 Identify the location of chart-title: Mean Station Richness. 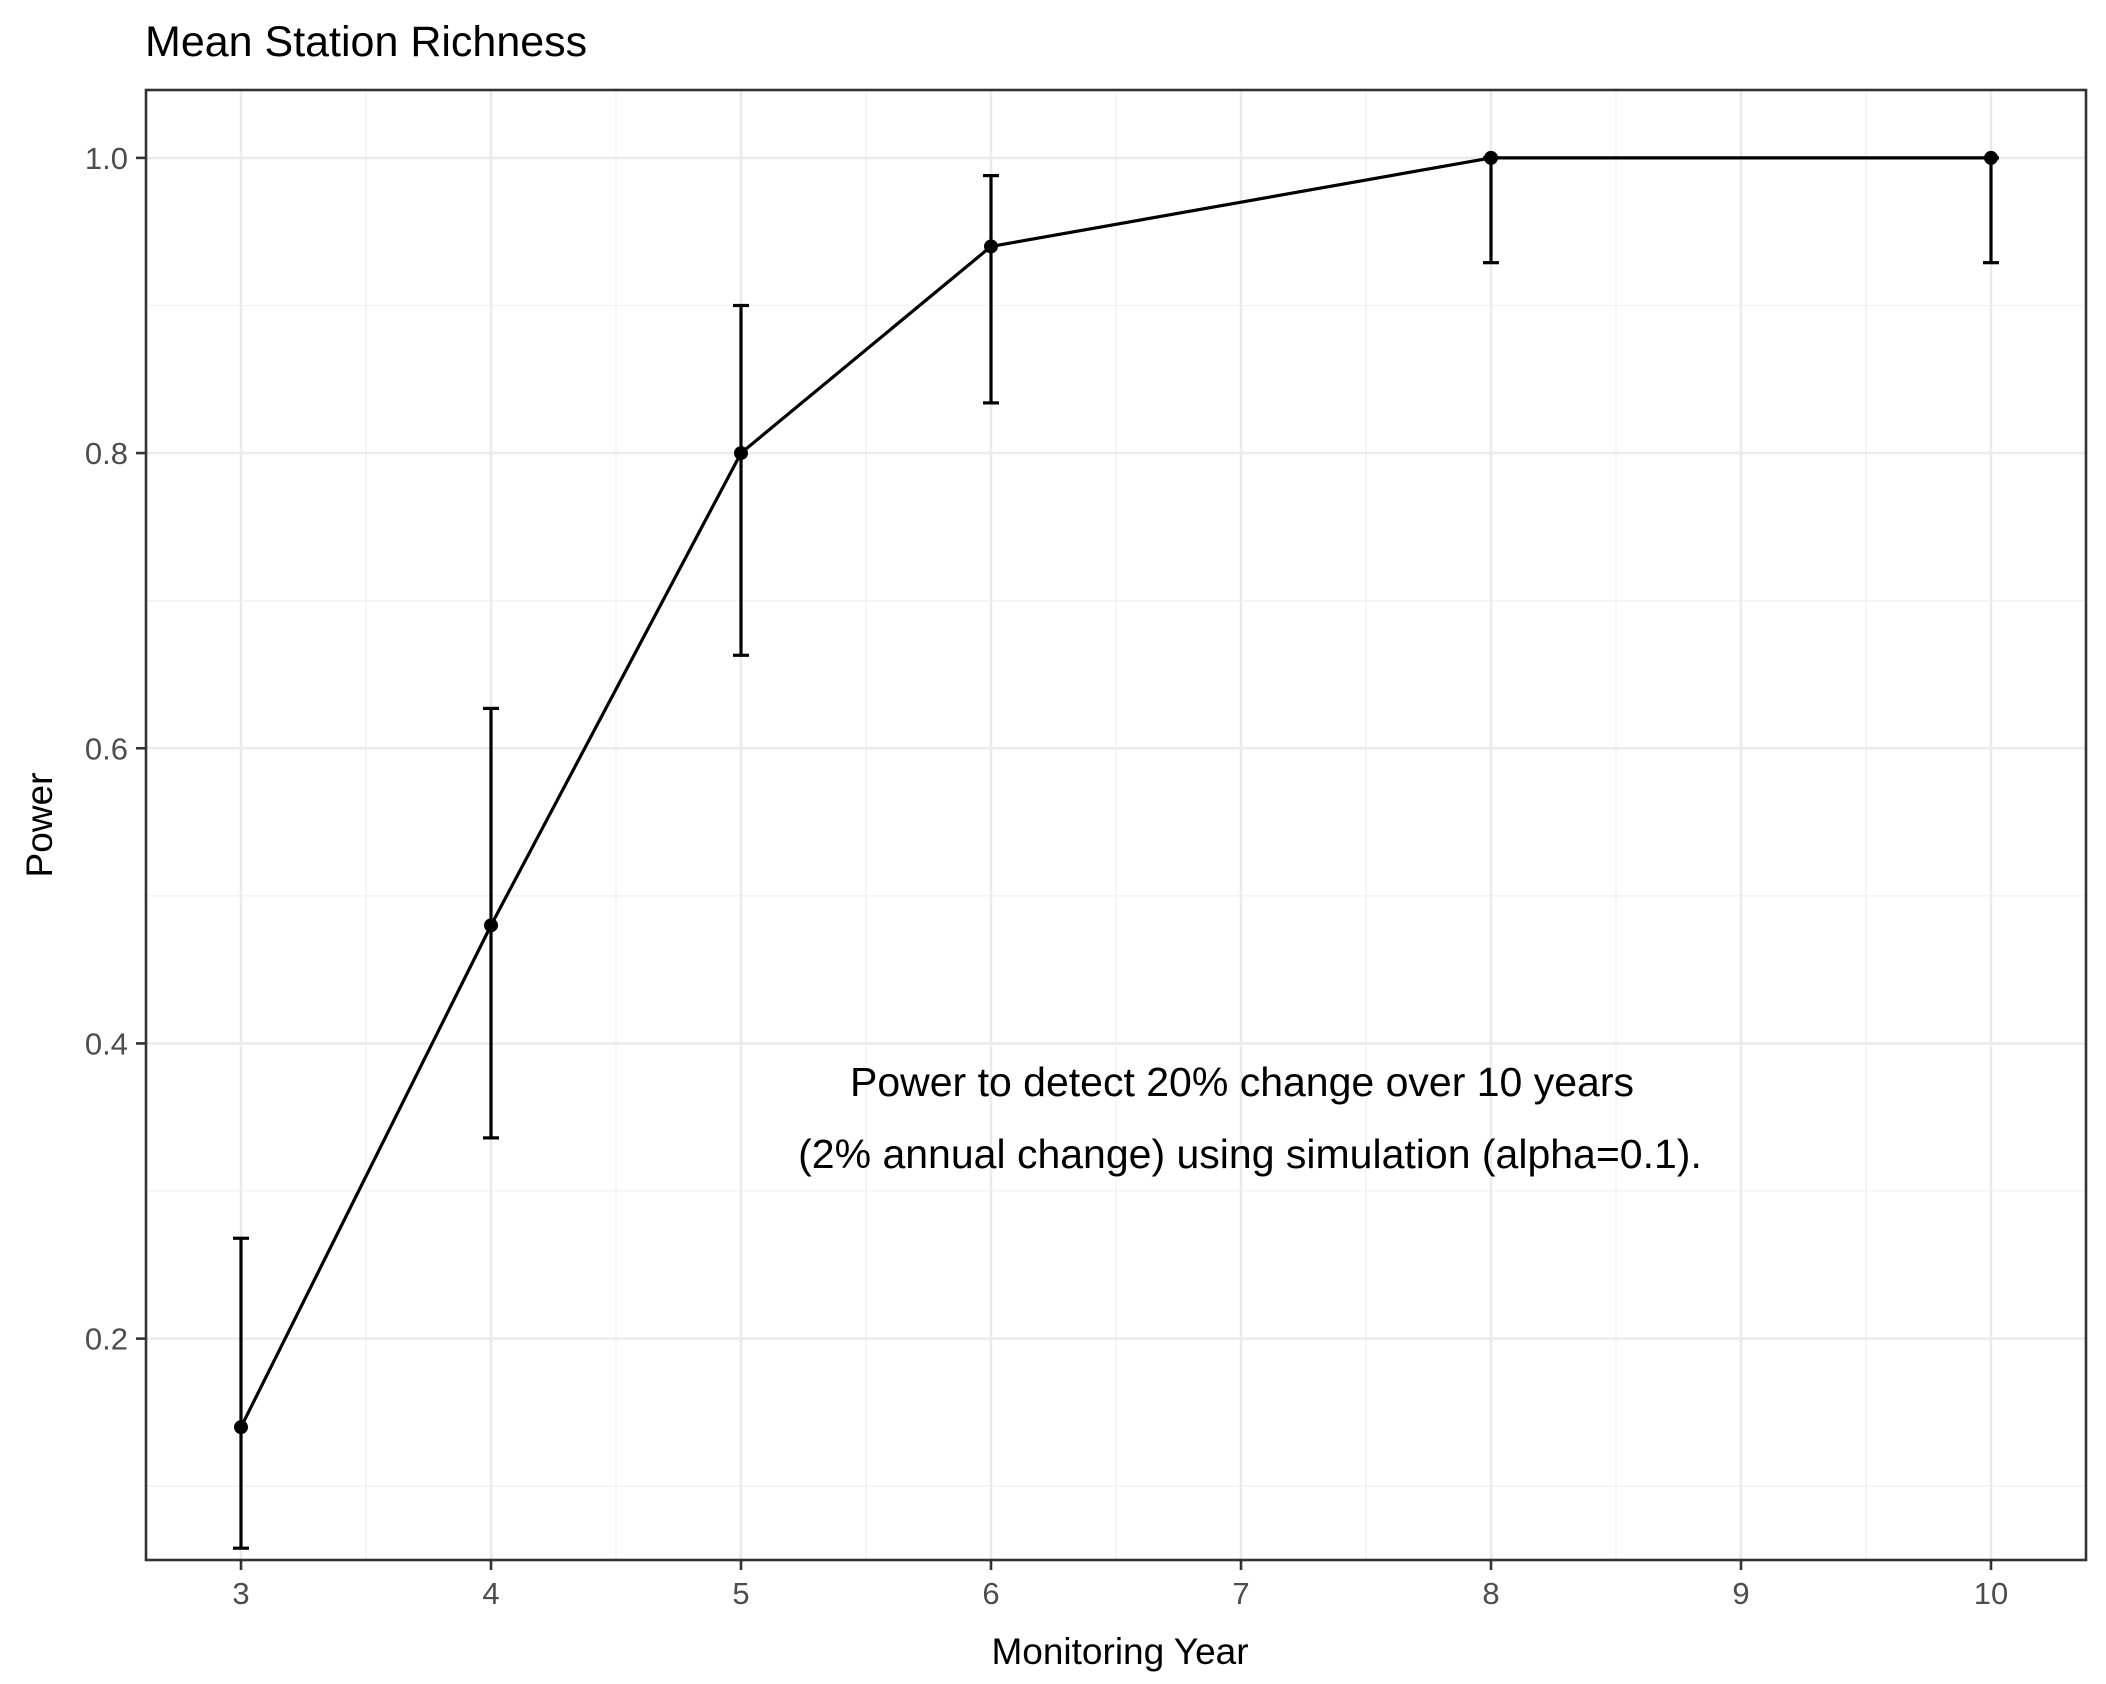
(366, 42).